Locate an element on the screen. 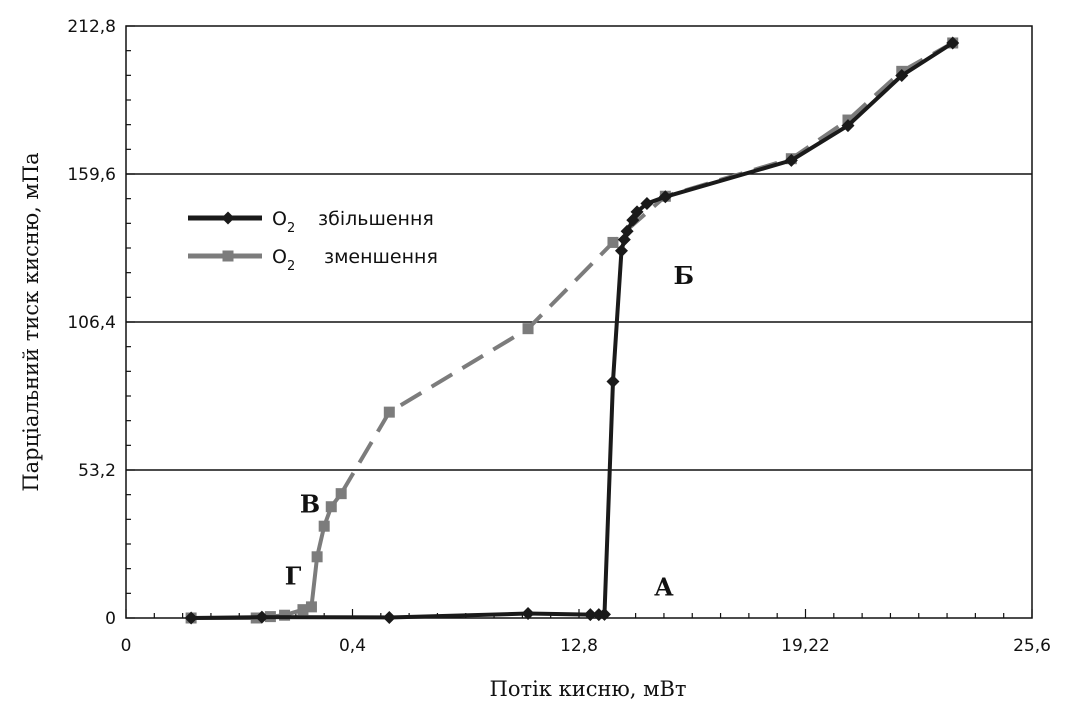  point-label: В is located at coordinates (310, 503).